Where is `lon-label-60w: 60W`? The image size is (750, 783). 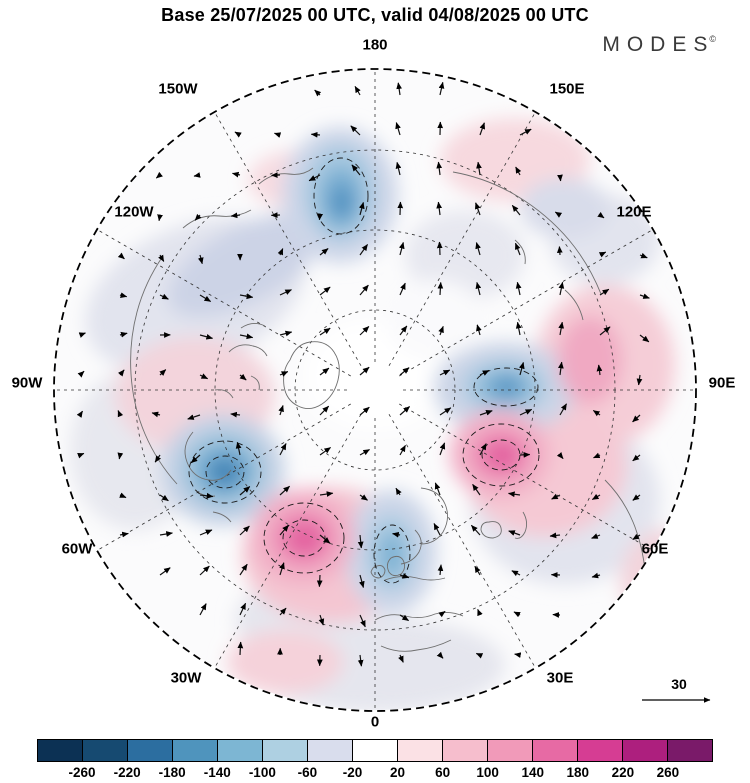 lon-label-60w: 60W is located at coordinates (77, 549).